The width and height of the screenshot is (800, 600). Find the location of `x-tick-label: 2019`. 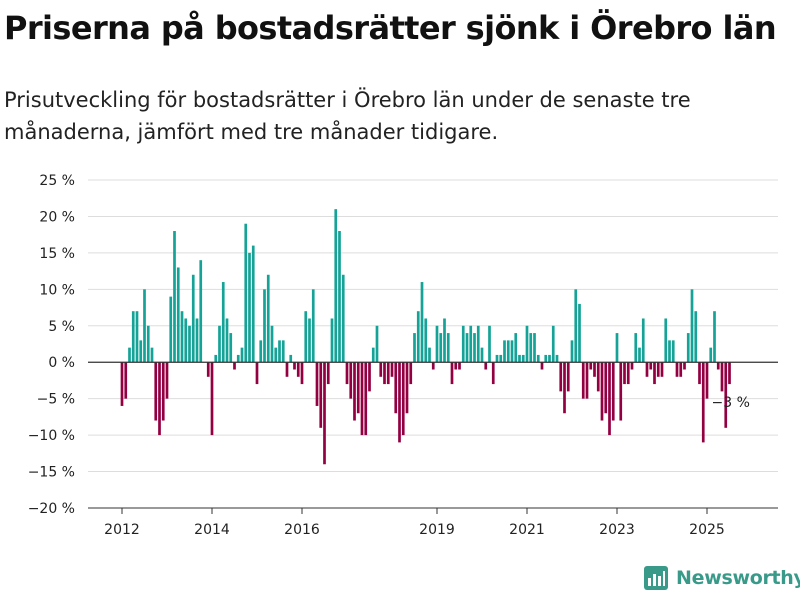

x-tick-label: 2019 is located at coordinates (437, 530).